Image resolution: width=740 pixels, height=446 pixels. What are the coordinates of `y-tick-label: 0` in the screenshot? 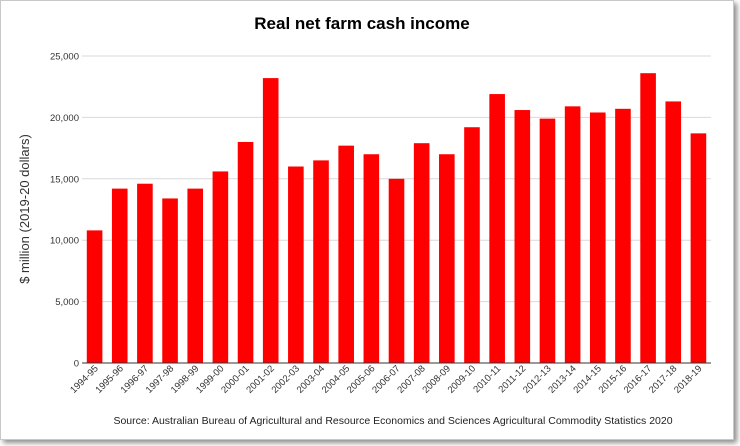 It's located at (76, 364).